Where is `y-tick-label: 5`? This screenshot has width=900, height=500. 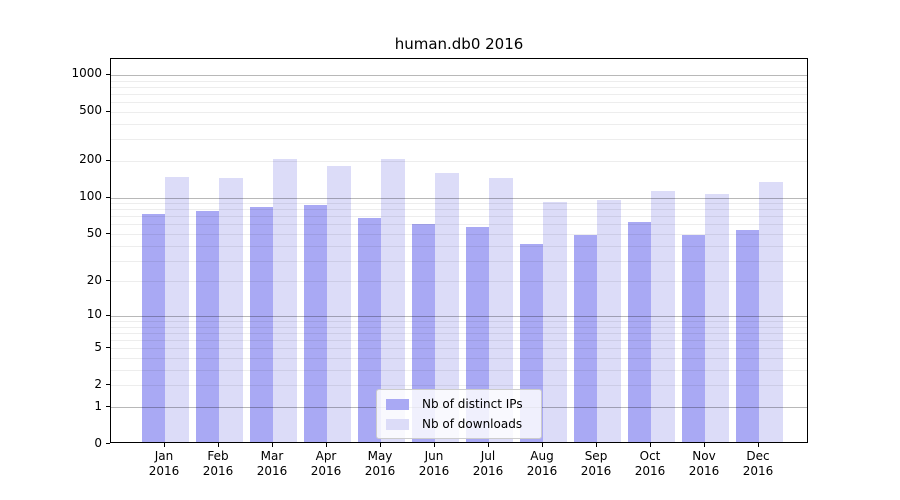 y-tick-label: 5 is located at coordinates (98, 346).